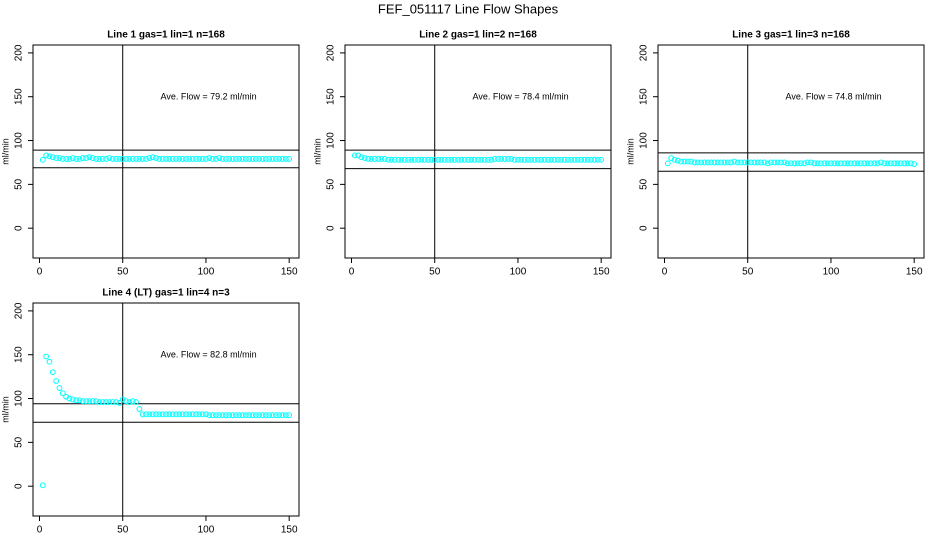 The height and width of the screenshot is (540, 936). Describe the element at coordinates (331, 184) in the screenshot. I see `y-tick-label: 50` at that location.